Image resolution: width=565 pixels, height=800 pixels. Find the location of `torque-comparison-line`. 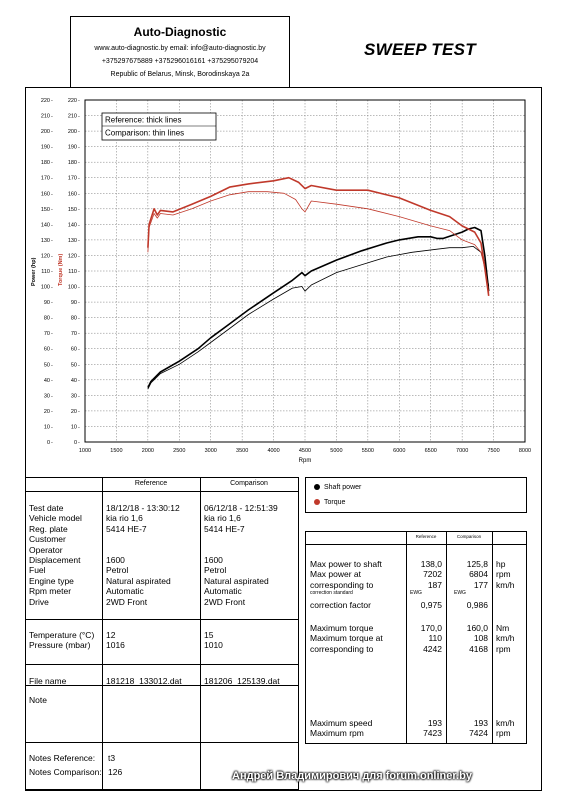

torque-comparison-line is located at coordinates (318, 242).